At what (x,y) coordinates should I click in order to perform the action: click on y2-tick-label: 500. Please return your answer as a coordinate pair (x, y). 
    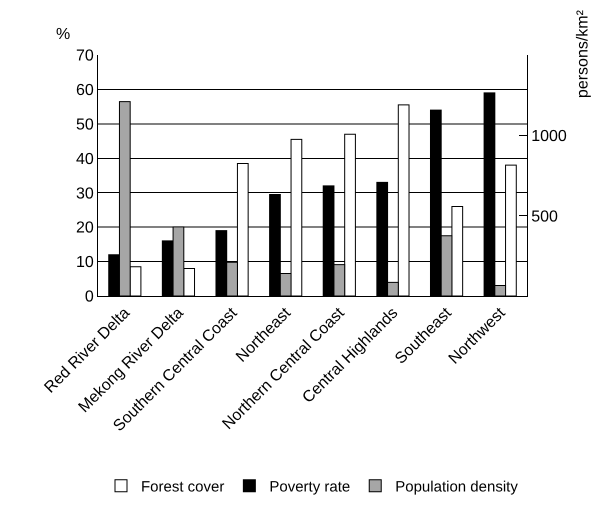
    Looking at the image, I should click on (544, 217).